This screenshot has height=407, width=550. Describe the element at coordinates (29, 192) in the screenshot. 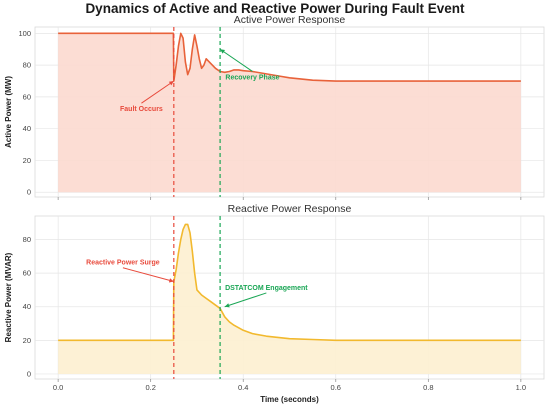

I see `active-y-tick-label: 0` at that location.